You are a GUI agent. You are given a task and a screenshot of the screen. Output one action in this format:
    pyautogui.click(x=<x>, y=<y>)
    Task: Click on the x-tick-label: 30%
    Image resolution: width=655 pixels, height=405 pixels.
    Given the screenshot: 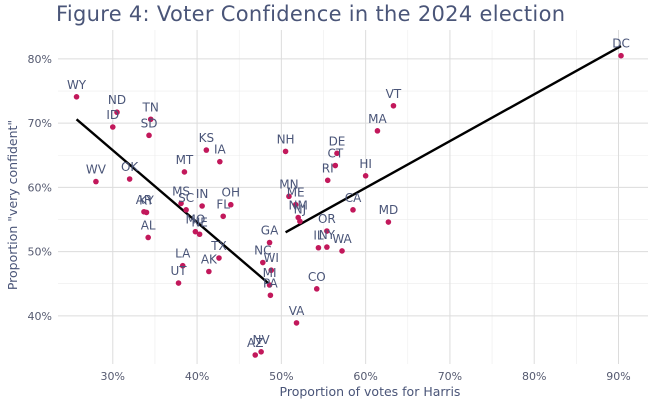 What is the action you would take?
    pyautogui.click(x=113, y=376)
    